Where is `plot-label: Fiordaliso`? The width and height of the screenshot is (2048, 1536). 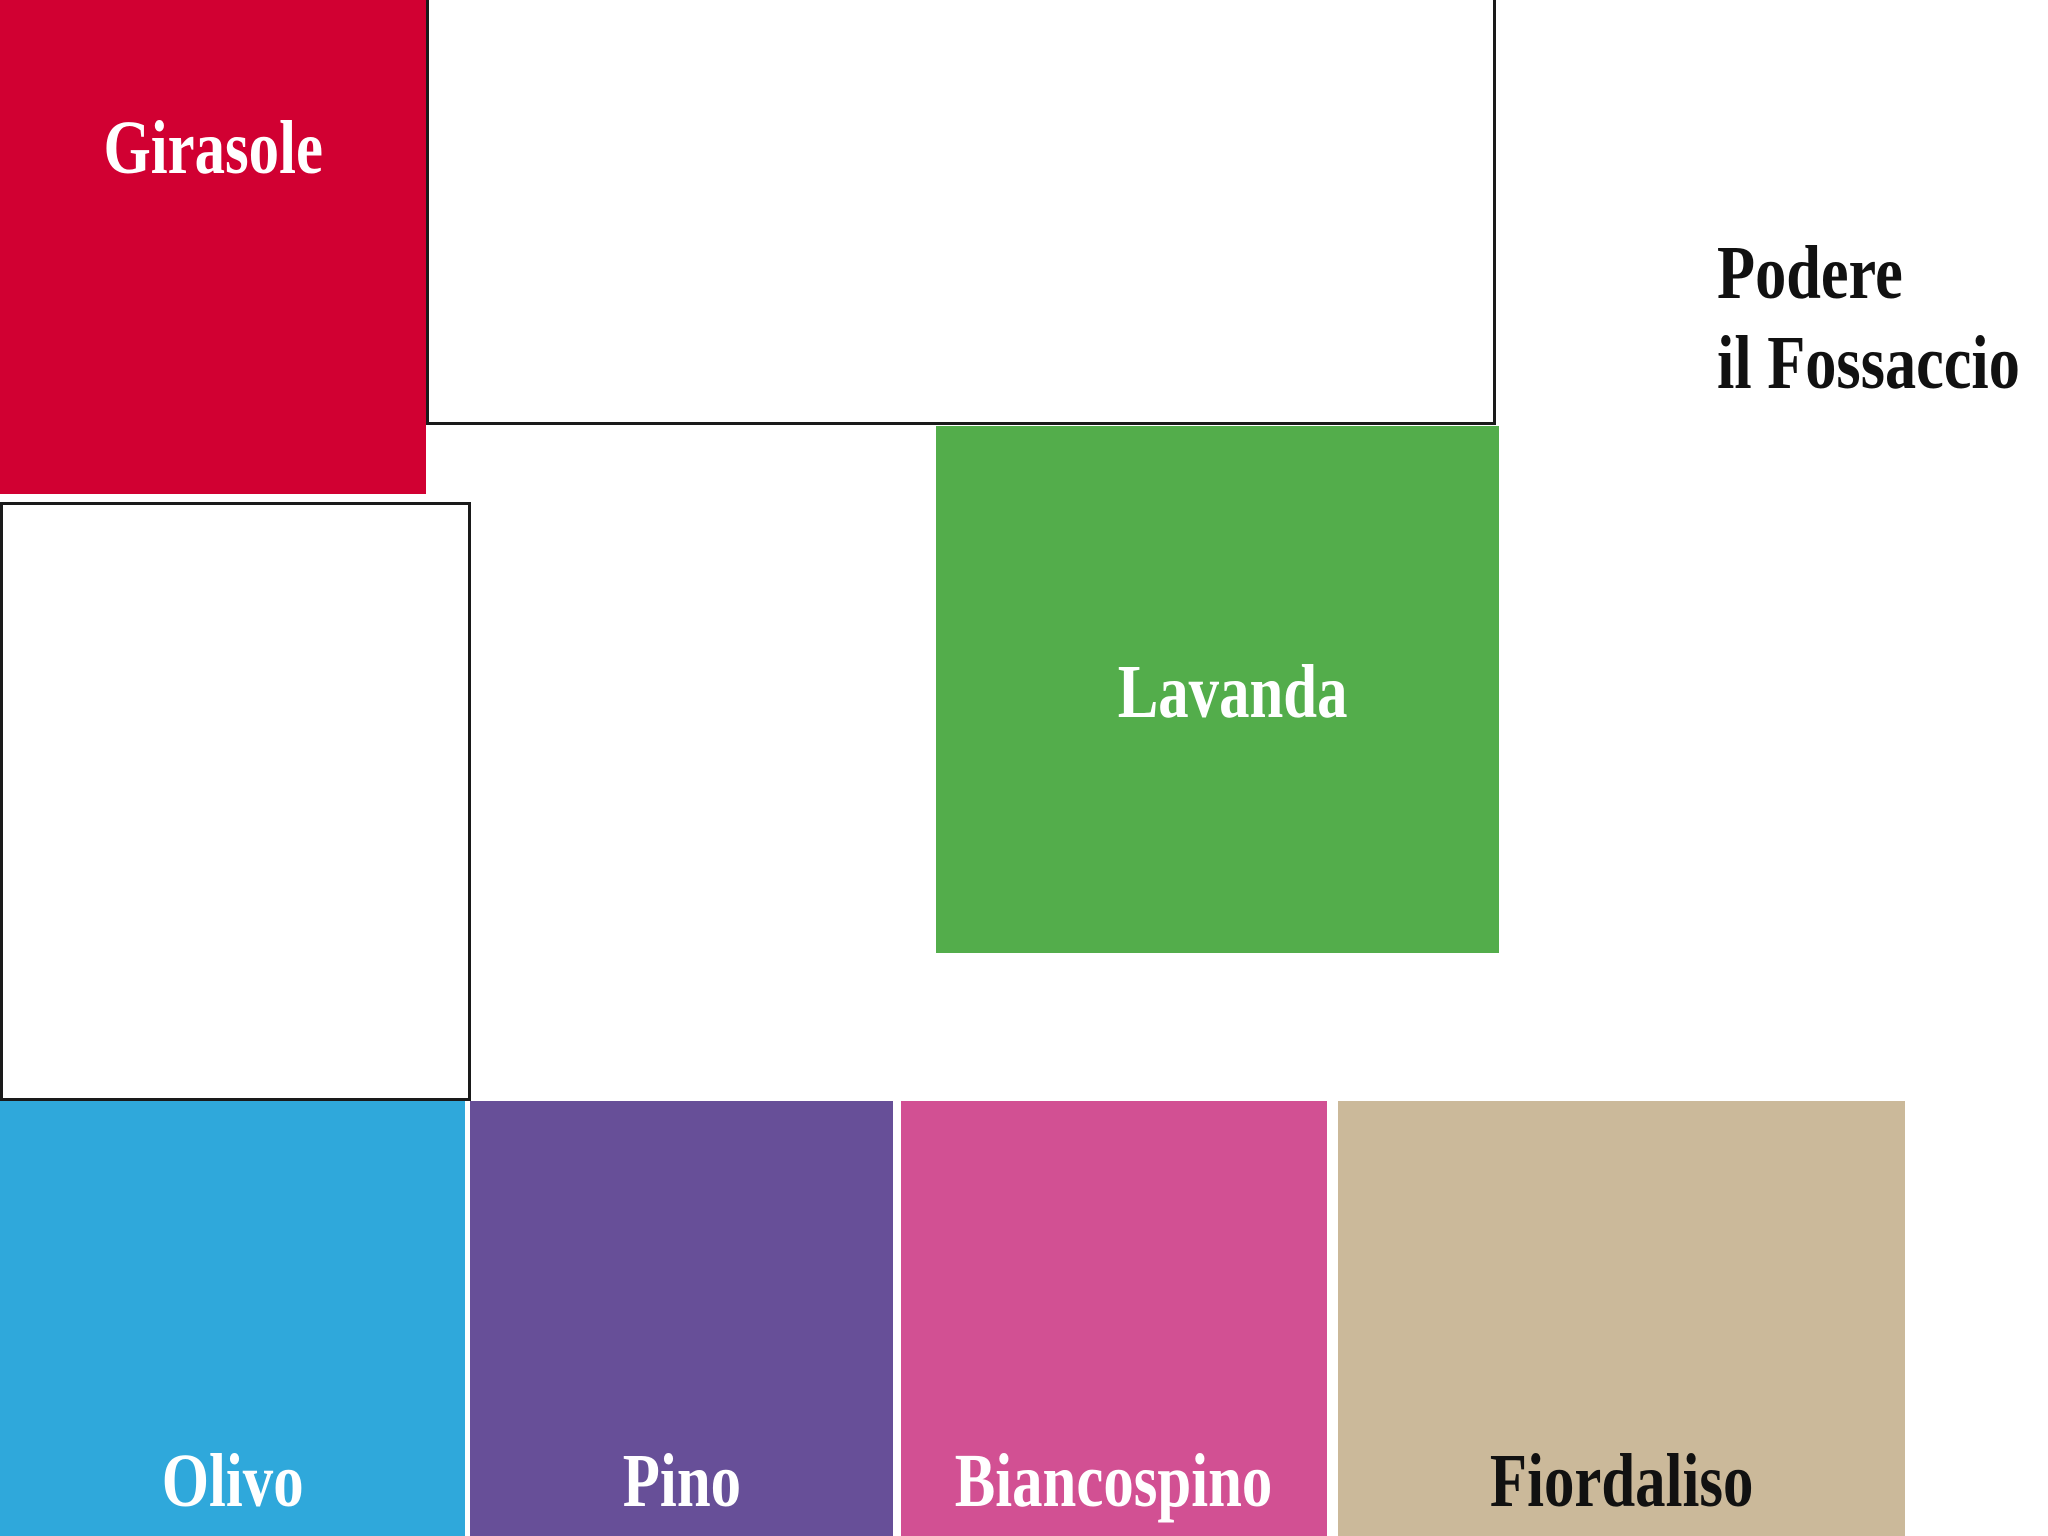 plot-label: Fiordaliso is located at coordinates (1621, 1481).